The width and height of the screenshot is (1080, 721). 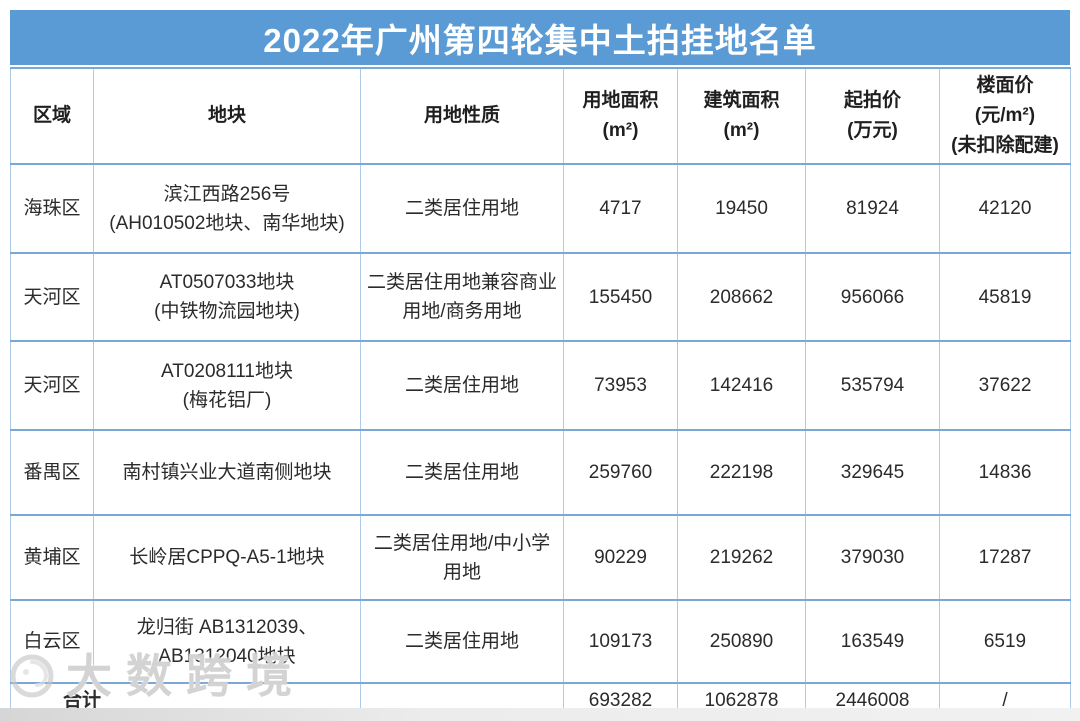 I want to click on column-header-floor-price: 楼面价 (元/m²) (未扣除配建), so click(x=1005, y=116).